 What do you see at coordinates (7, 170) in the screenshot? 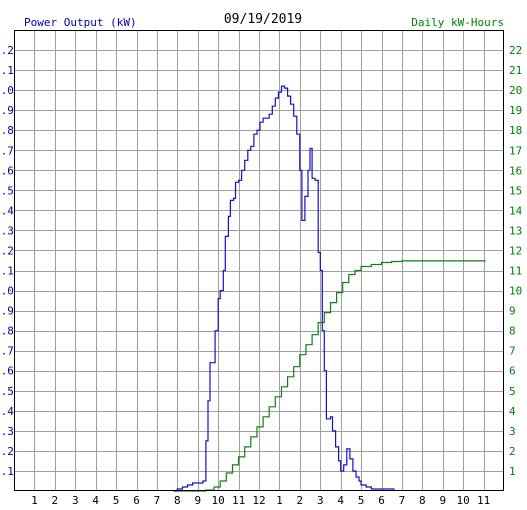
I see `left-tick-label: 1.6` at bounding box center [7, 170].